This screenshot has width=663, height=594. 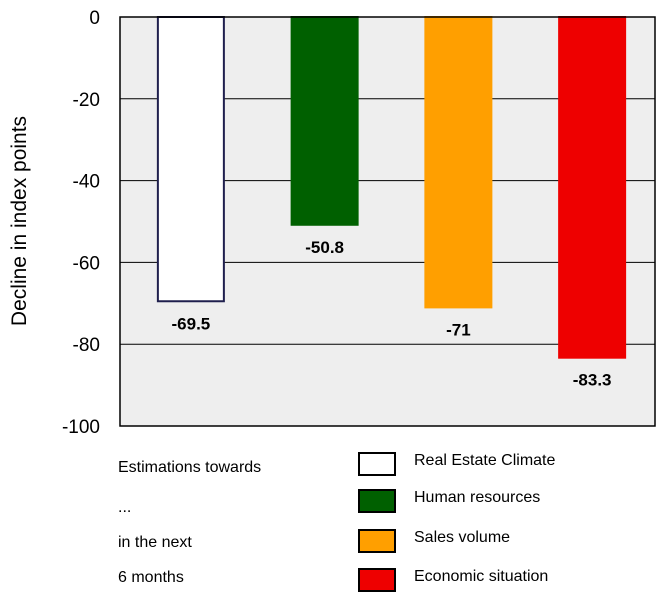 What do you see at coordinates (481, 576) in the screenshot?
I see `legend-label: Economic situation` at bounding box center [481, 576].